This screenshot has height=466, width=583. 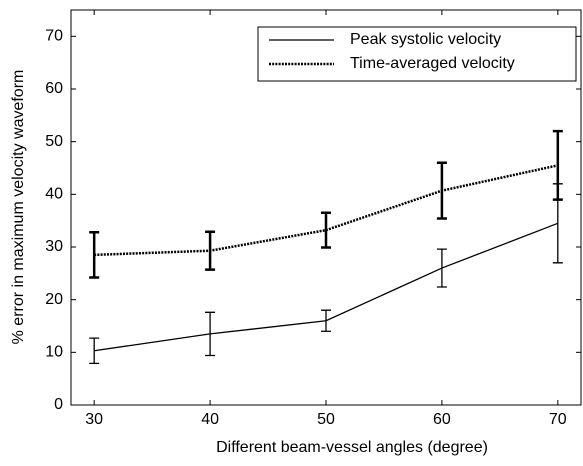 I want to click on x-tick-label: 50, so click(x=326, y=419).